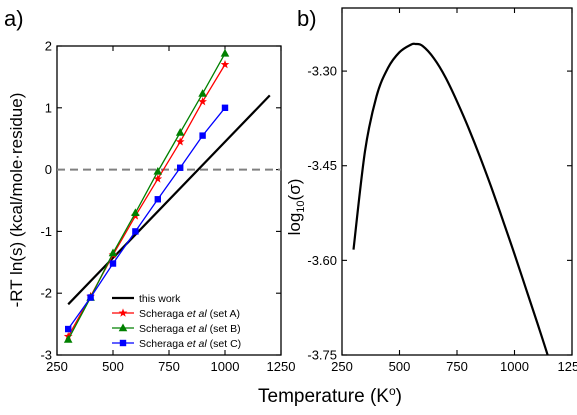 This screenshot has height=415, width=577. Describe the element at coordinates (46, 293) in the screenshot. I see `panel-a-ytick-label: -2` at that location.